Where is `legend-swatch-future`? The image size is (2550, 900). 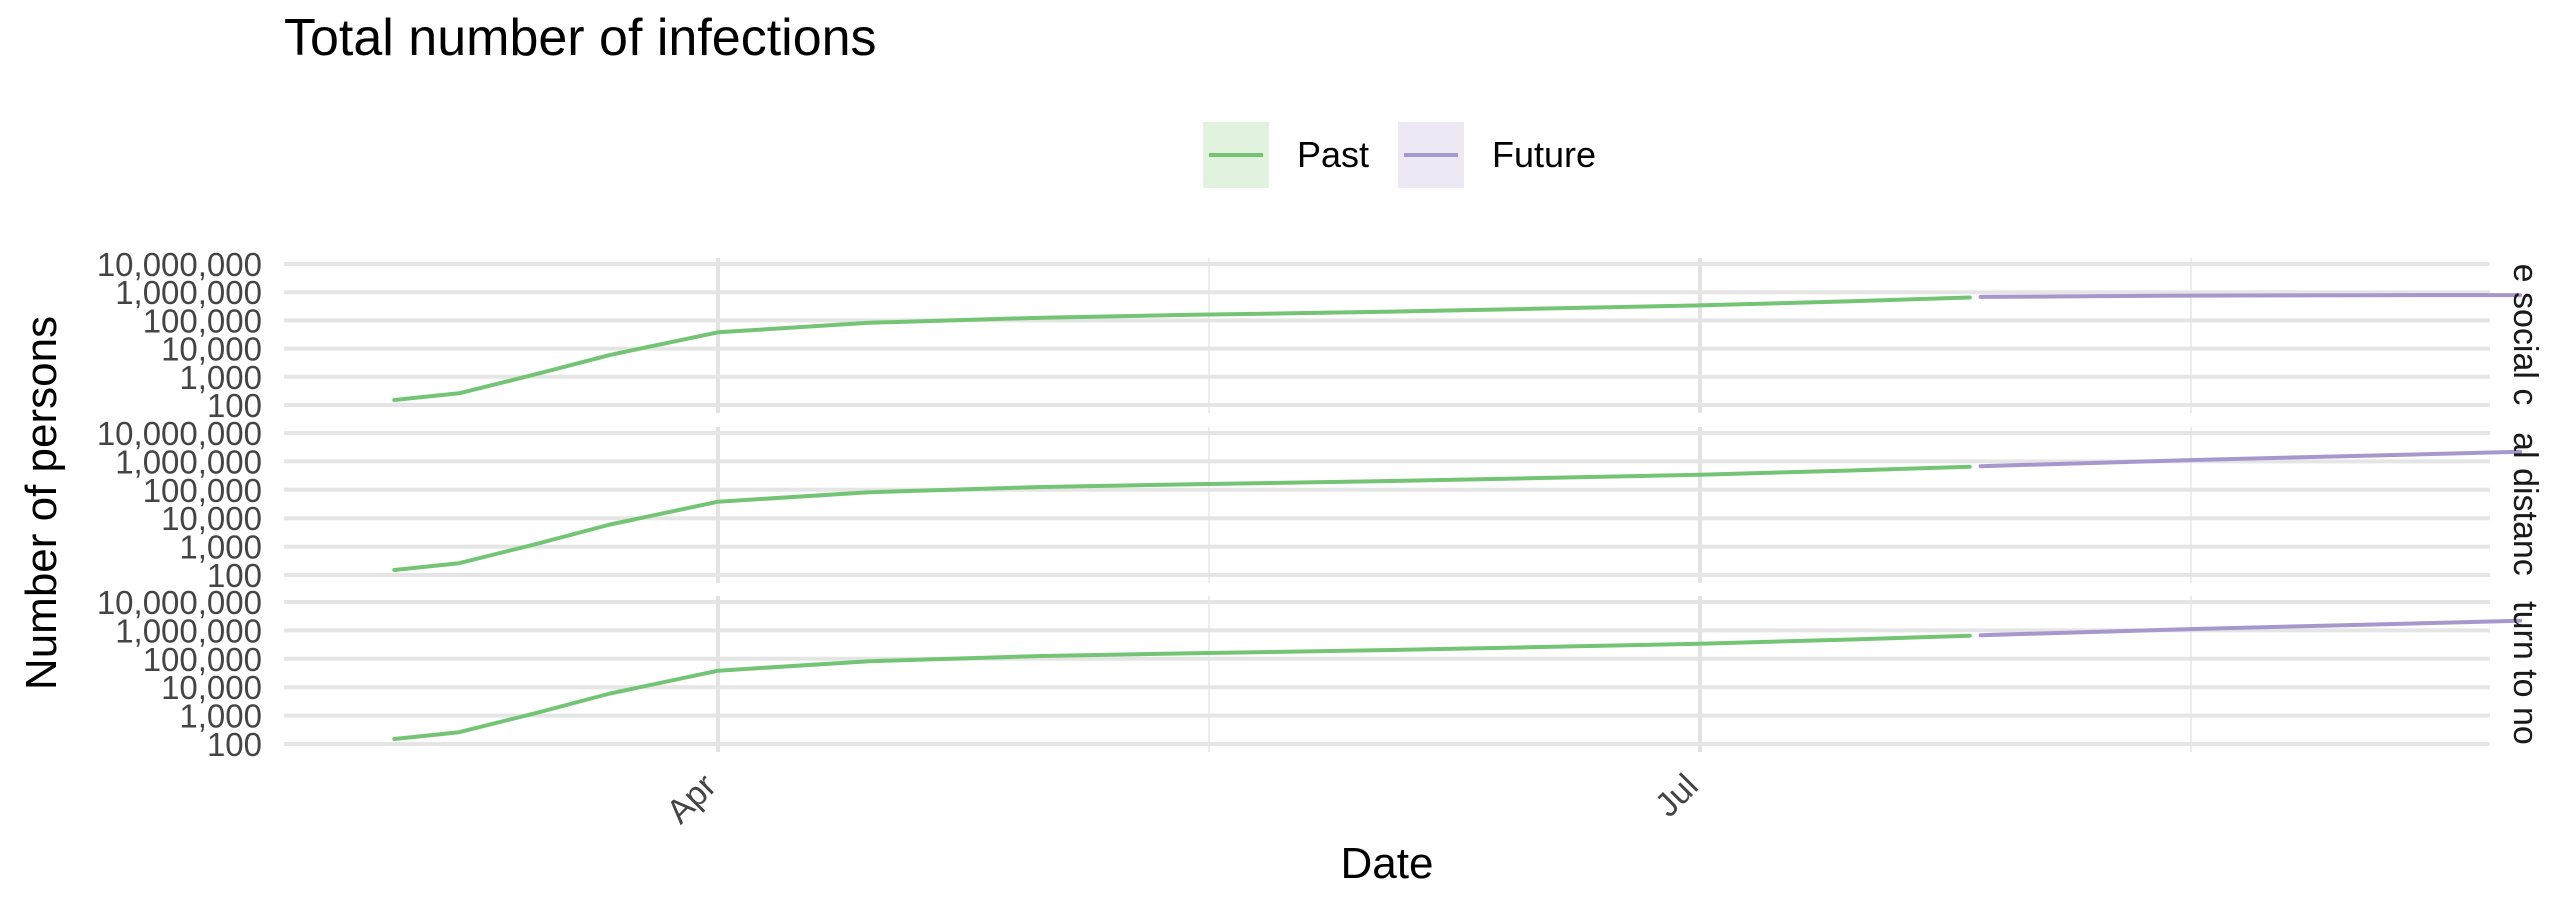 legend-swatch-future is located at coordinates (1431, 155).